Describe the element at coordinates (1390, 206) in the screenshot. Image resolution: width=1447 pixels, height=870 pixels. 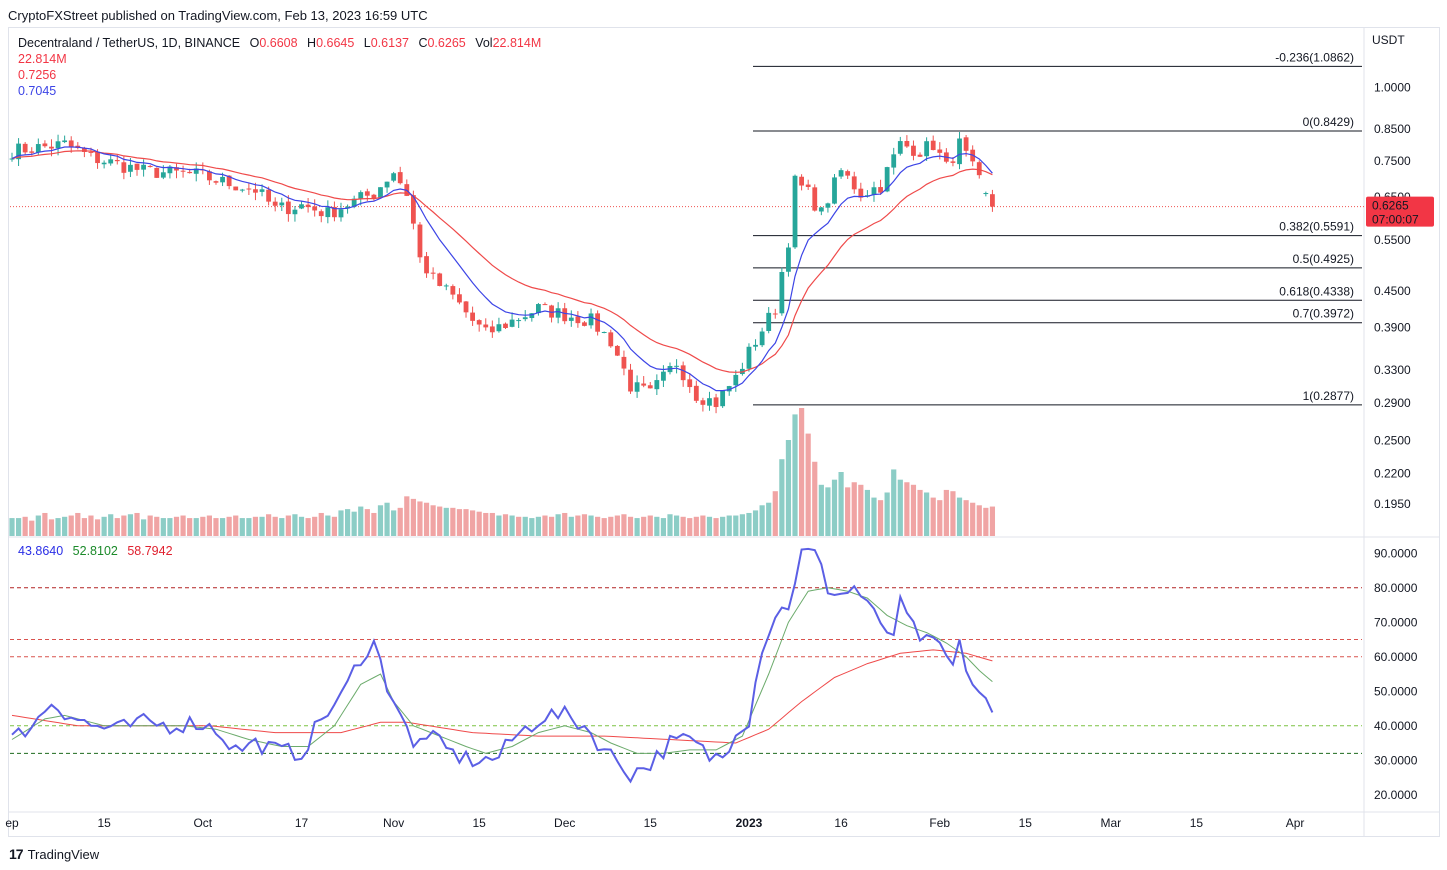
I see `price-tag-value: 0.6265` at that location.